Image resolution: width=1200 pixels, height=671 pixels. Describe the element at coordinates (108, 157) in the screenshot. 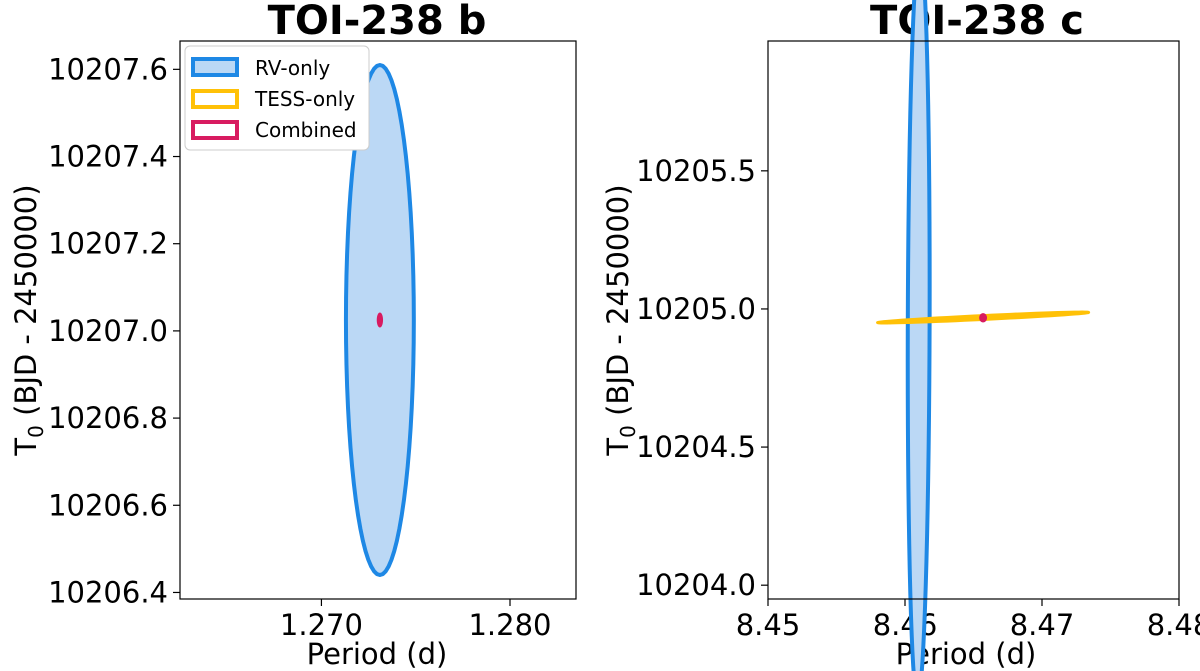

I see `y-tick-label: 10207.4` at that location.